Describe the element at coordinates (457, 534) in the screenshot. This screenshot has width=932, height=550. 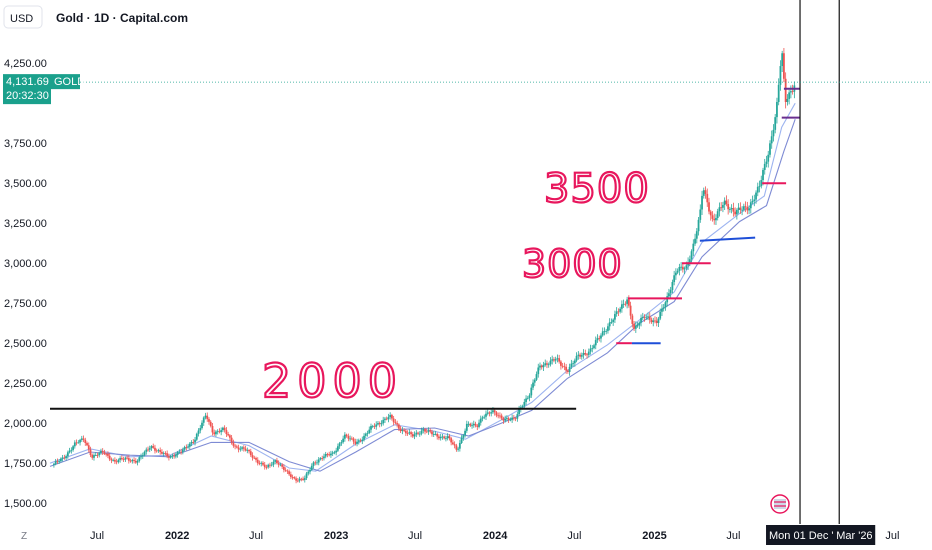
I see `time-axis: Z Jul 2022 Jul 2023 Jul 2024 Jul 2025 Jul Jul` at that location.